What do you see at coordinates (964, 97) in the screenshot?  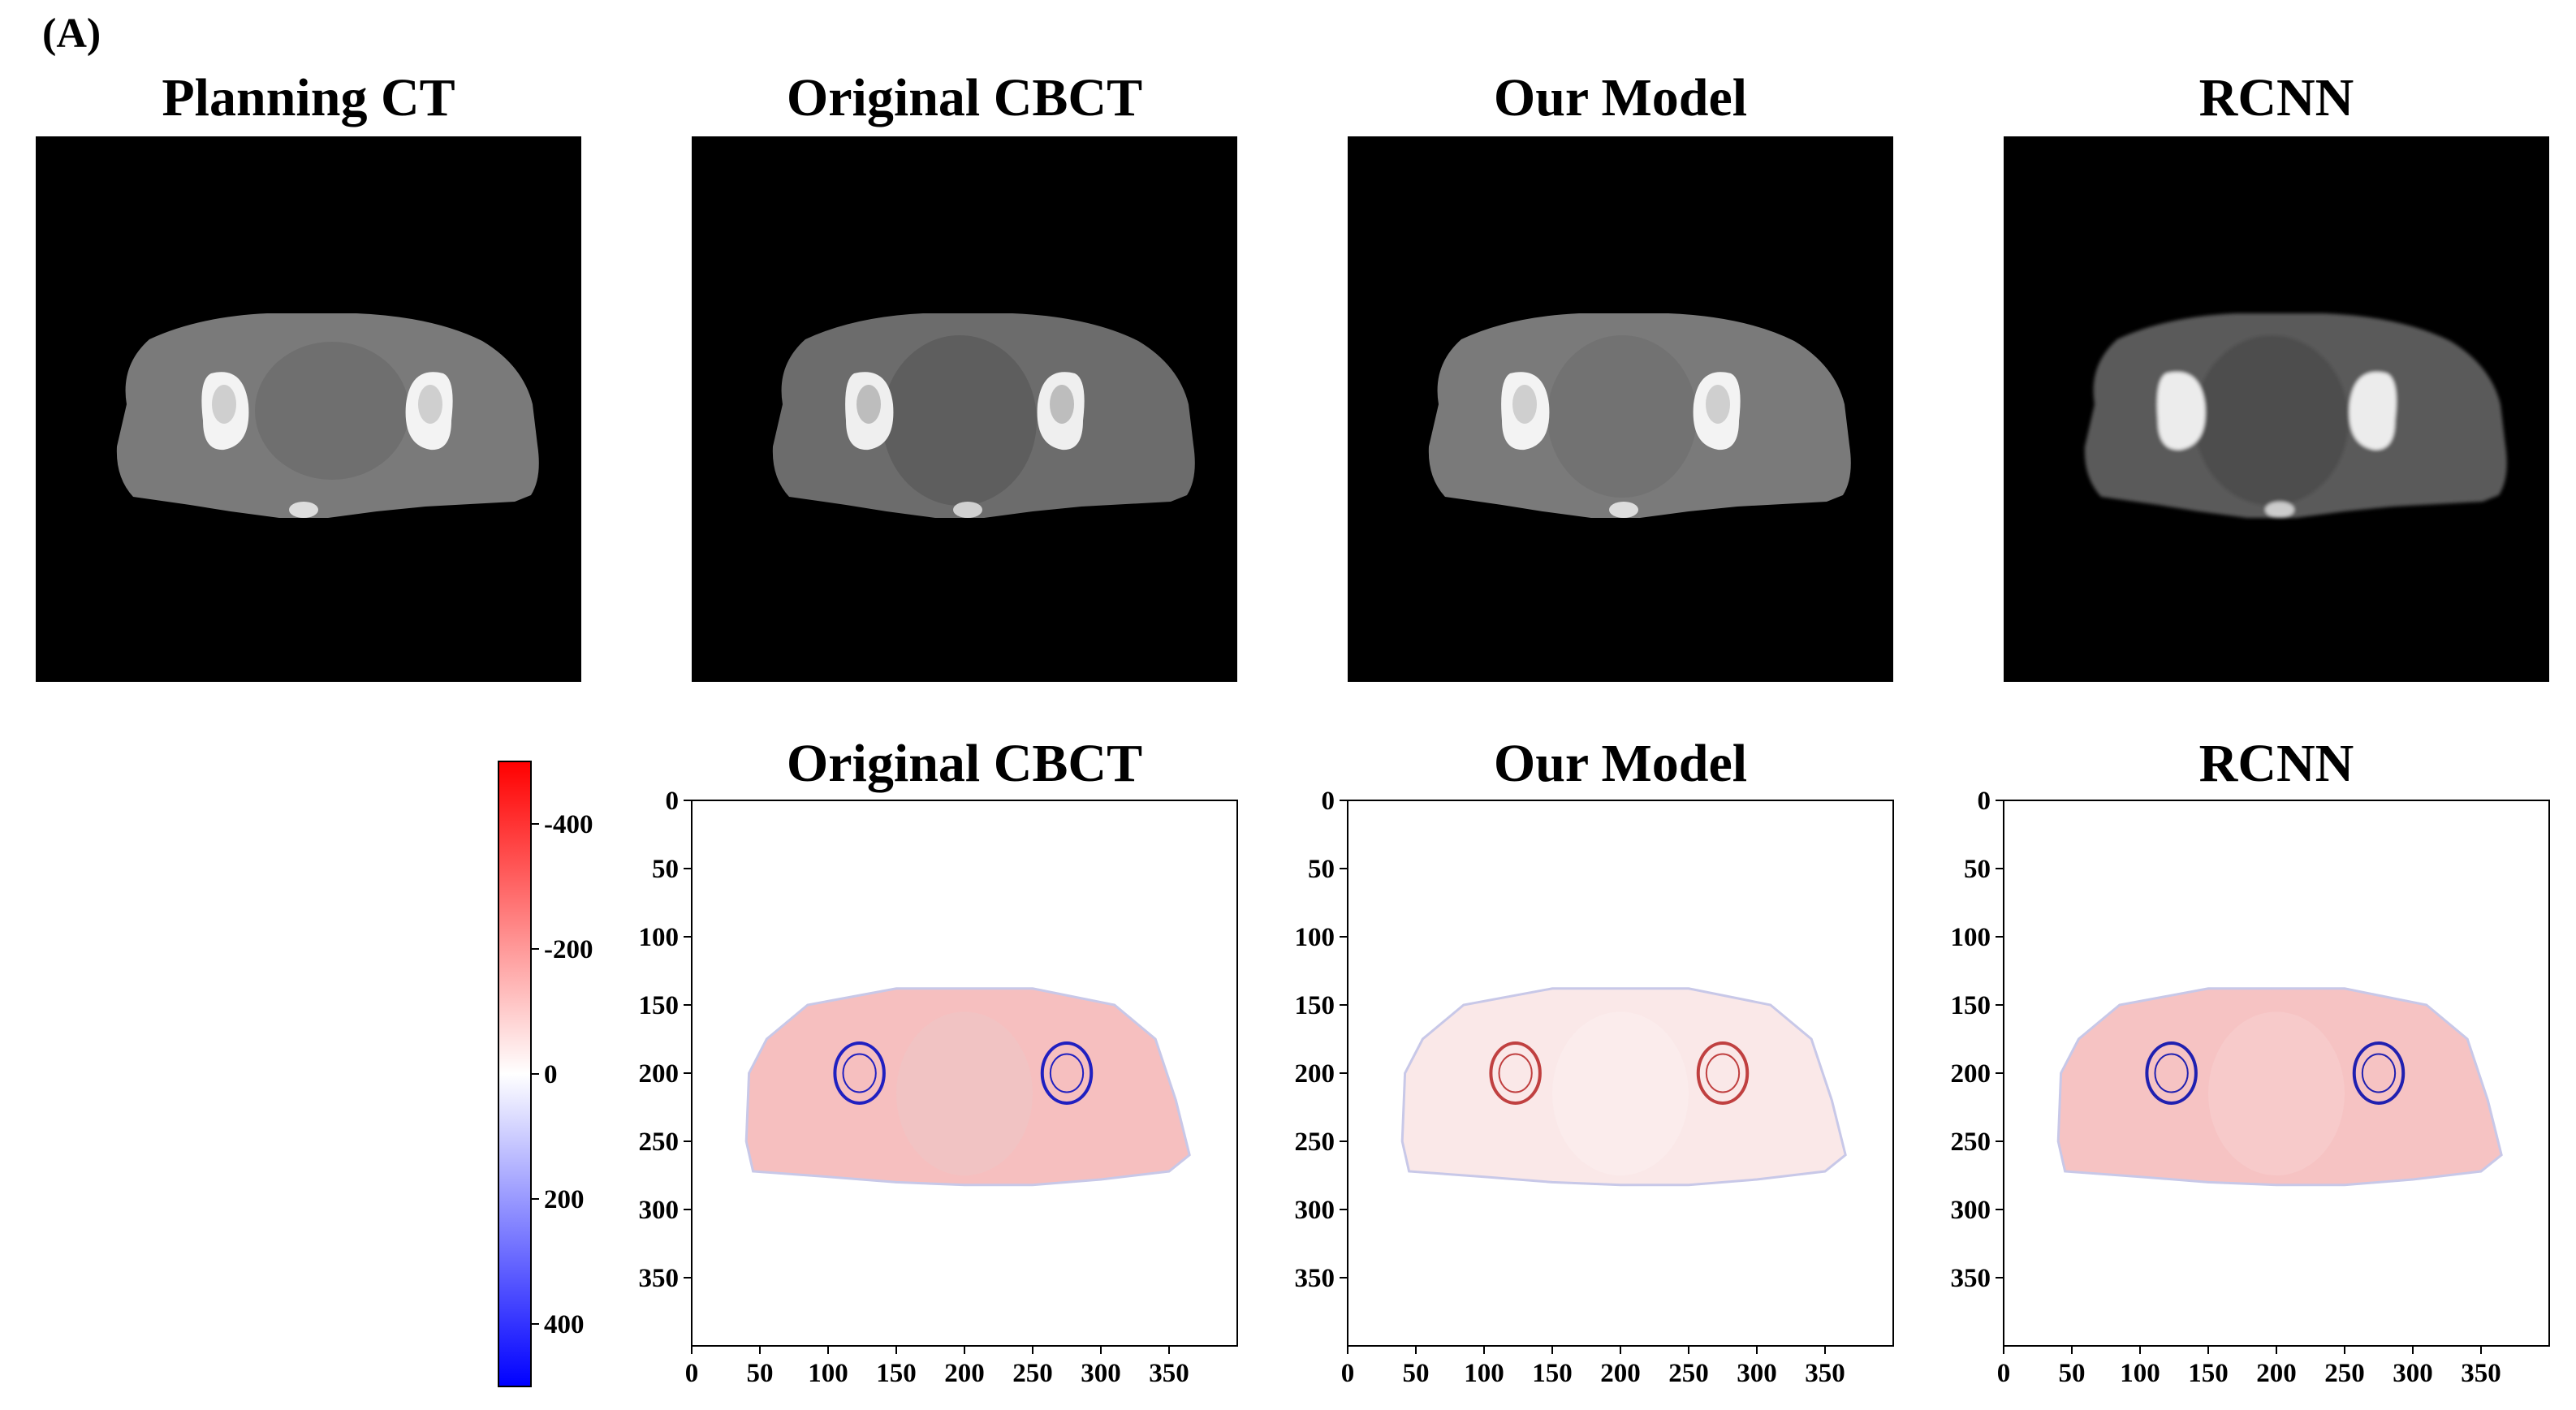 I see `top-title-original-cbct: Original CBCT` at bounding box center [964, 97].